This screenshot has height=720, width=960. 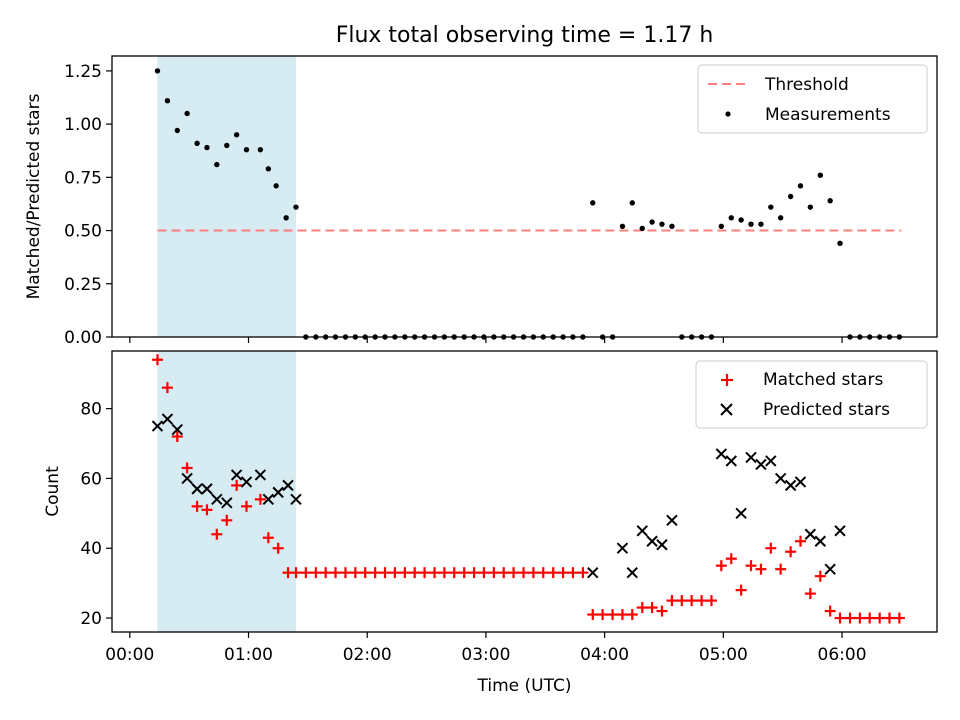 I want to click on top-ytick-label: 0.25, so click(x=83, y=285).